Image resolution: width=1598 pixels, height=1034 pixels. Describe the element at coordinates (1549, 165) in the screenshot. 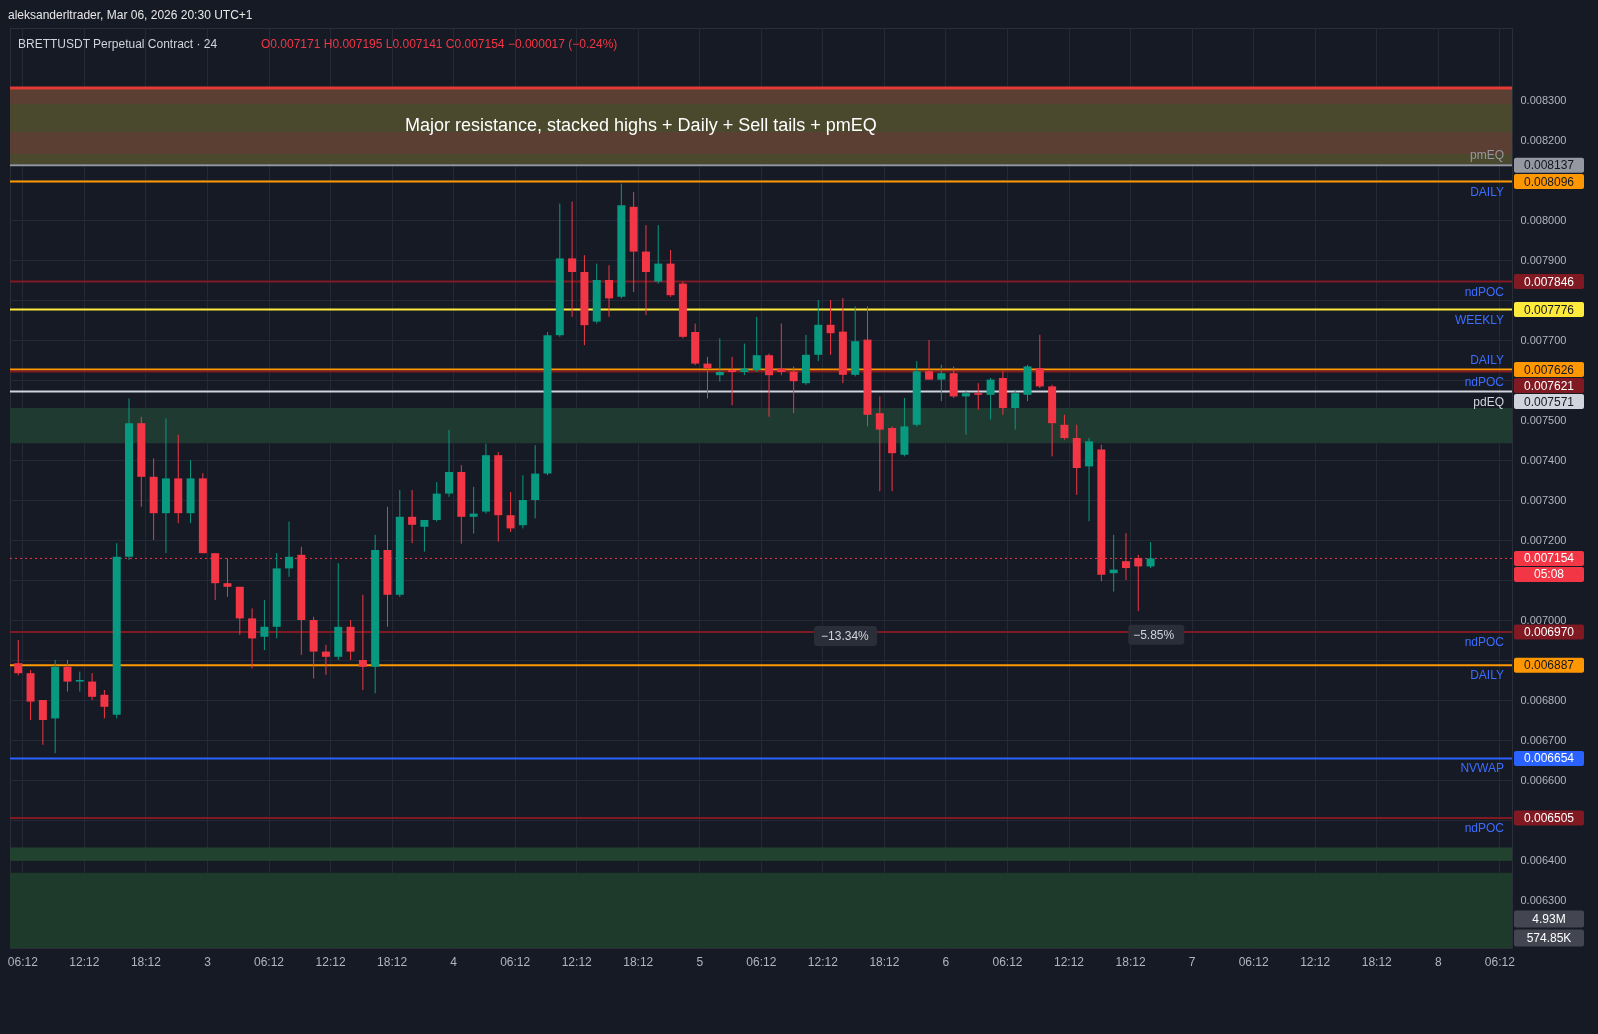

I see `annotation: 0.008137` at that location.